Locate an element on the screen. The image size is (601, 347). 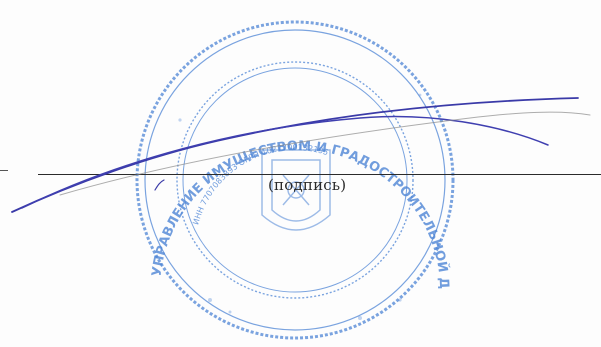
signature-stroke-tick is located at coordinates (159, 185).